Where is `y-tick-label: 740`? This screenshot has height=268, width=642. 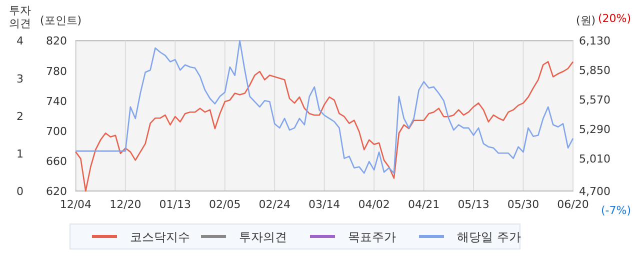 y-tick-label: 740 is located at coordinates (56, 101).